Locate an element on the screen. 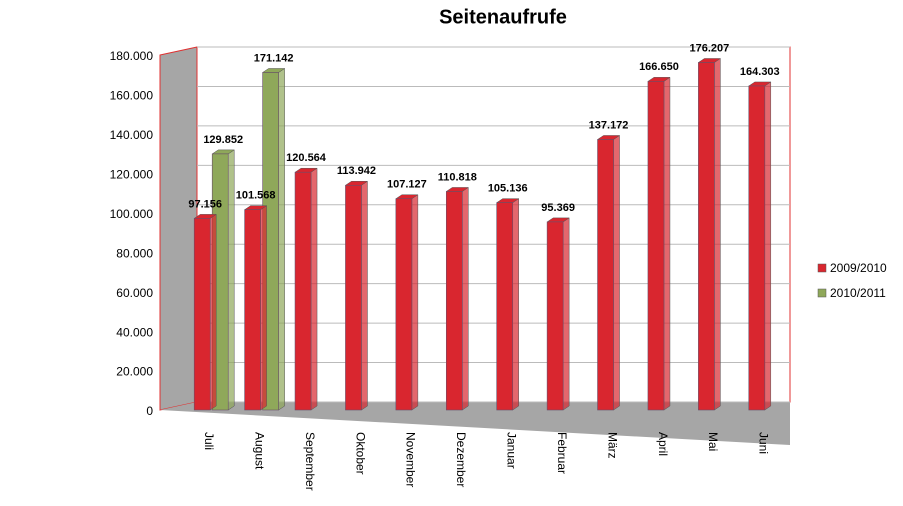 This screenshot has height=506, width=903. x-tick-label: November is located at coordinates (411, 459).